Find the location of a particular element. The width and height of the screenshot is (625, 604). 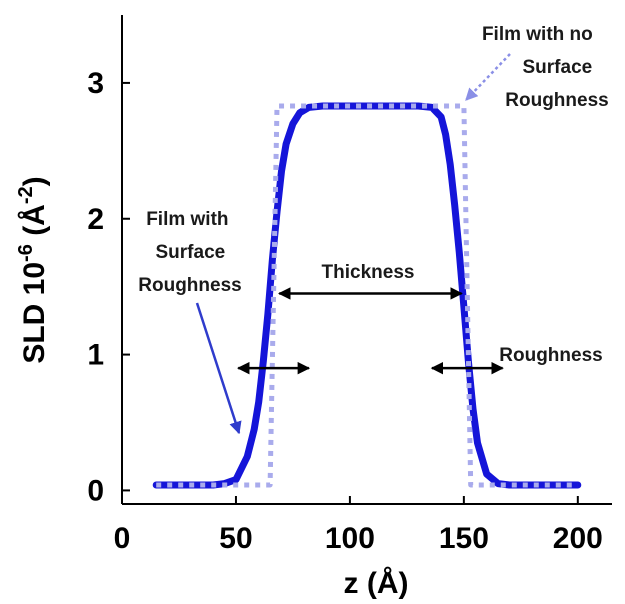

pointer-arrow-film-with-roughness is located at coordinates (218, 368).